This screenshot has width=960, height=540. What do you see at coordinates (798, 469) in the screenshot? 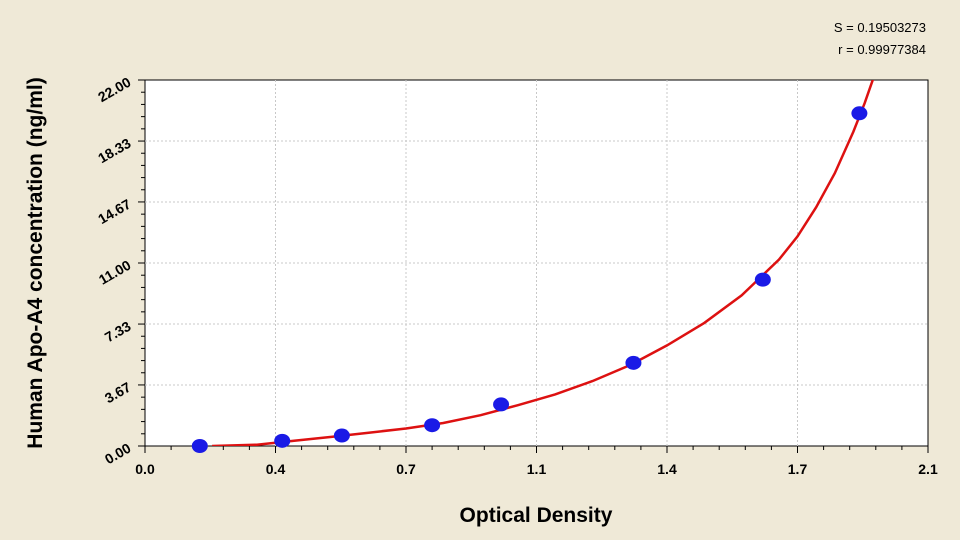
I see `x-tick-label: 1.7` at bounding box center [798, 469].